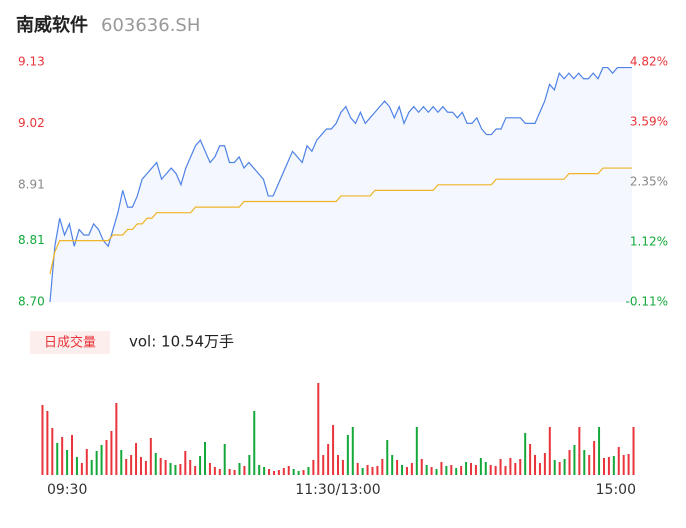 Image resolution: width=686 pixels, height=528 pixels. Describe the element at coordinates (150, 25) in the screenshot. I see `stock-code: 603636.SH` at that location.